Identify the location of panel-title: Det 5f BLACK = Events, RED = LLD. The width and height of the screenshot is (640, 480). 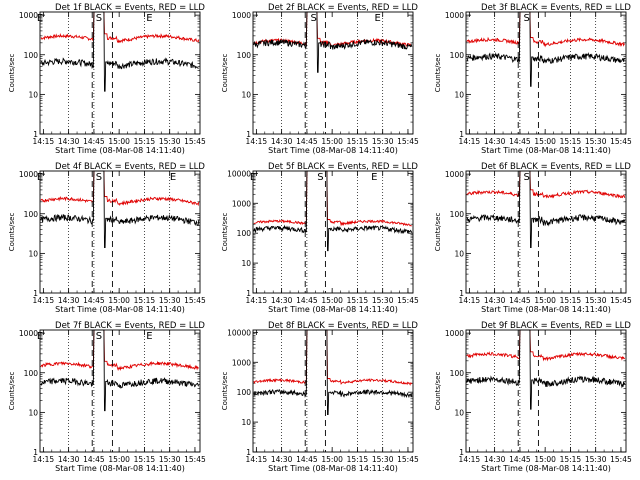
(343, 167).